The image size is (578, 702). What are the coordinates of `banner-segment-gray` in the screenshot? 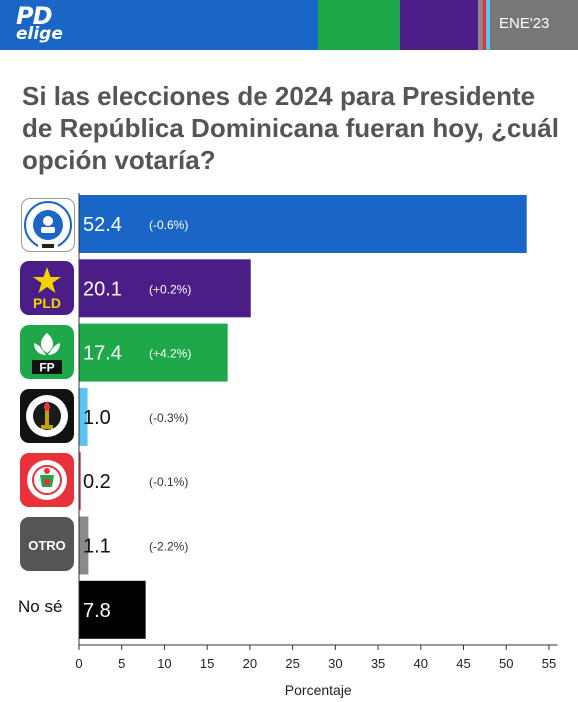 It's located at (480, 25).